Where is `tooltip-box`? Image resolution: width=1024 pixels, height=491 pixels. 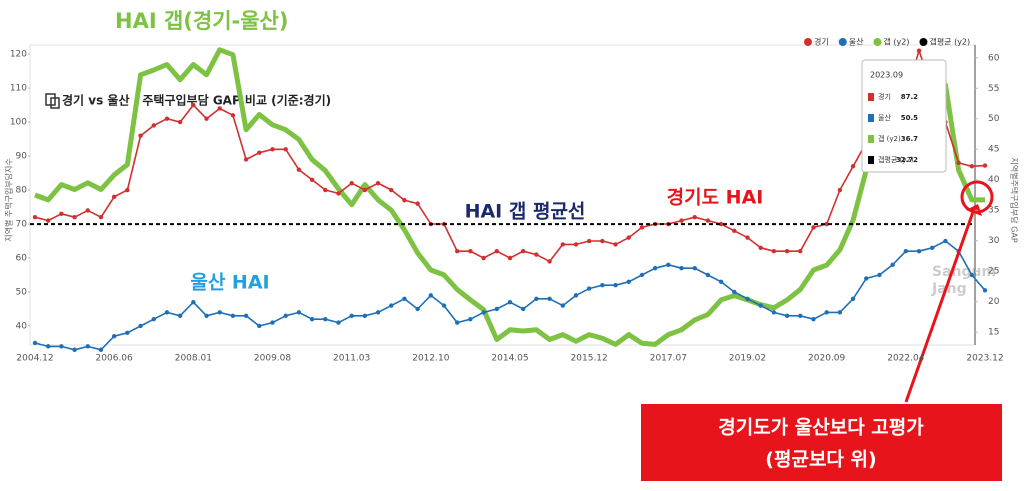
tooltip-box is located at coordinates (904, 116).